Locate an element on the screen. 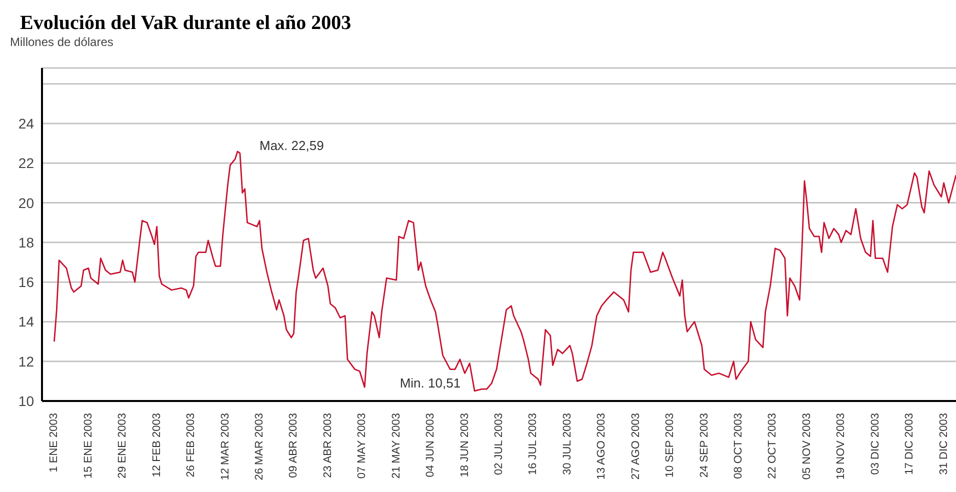 The width and height of the screenshot is (956, 492). annotation: Min. 10,51 is located at coordinates (430, 383).